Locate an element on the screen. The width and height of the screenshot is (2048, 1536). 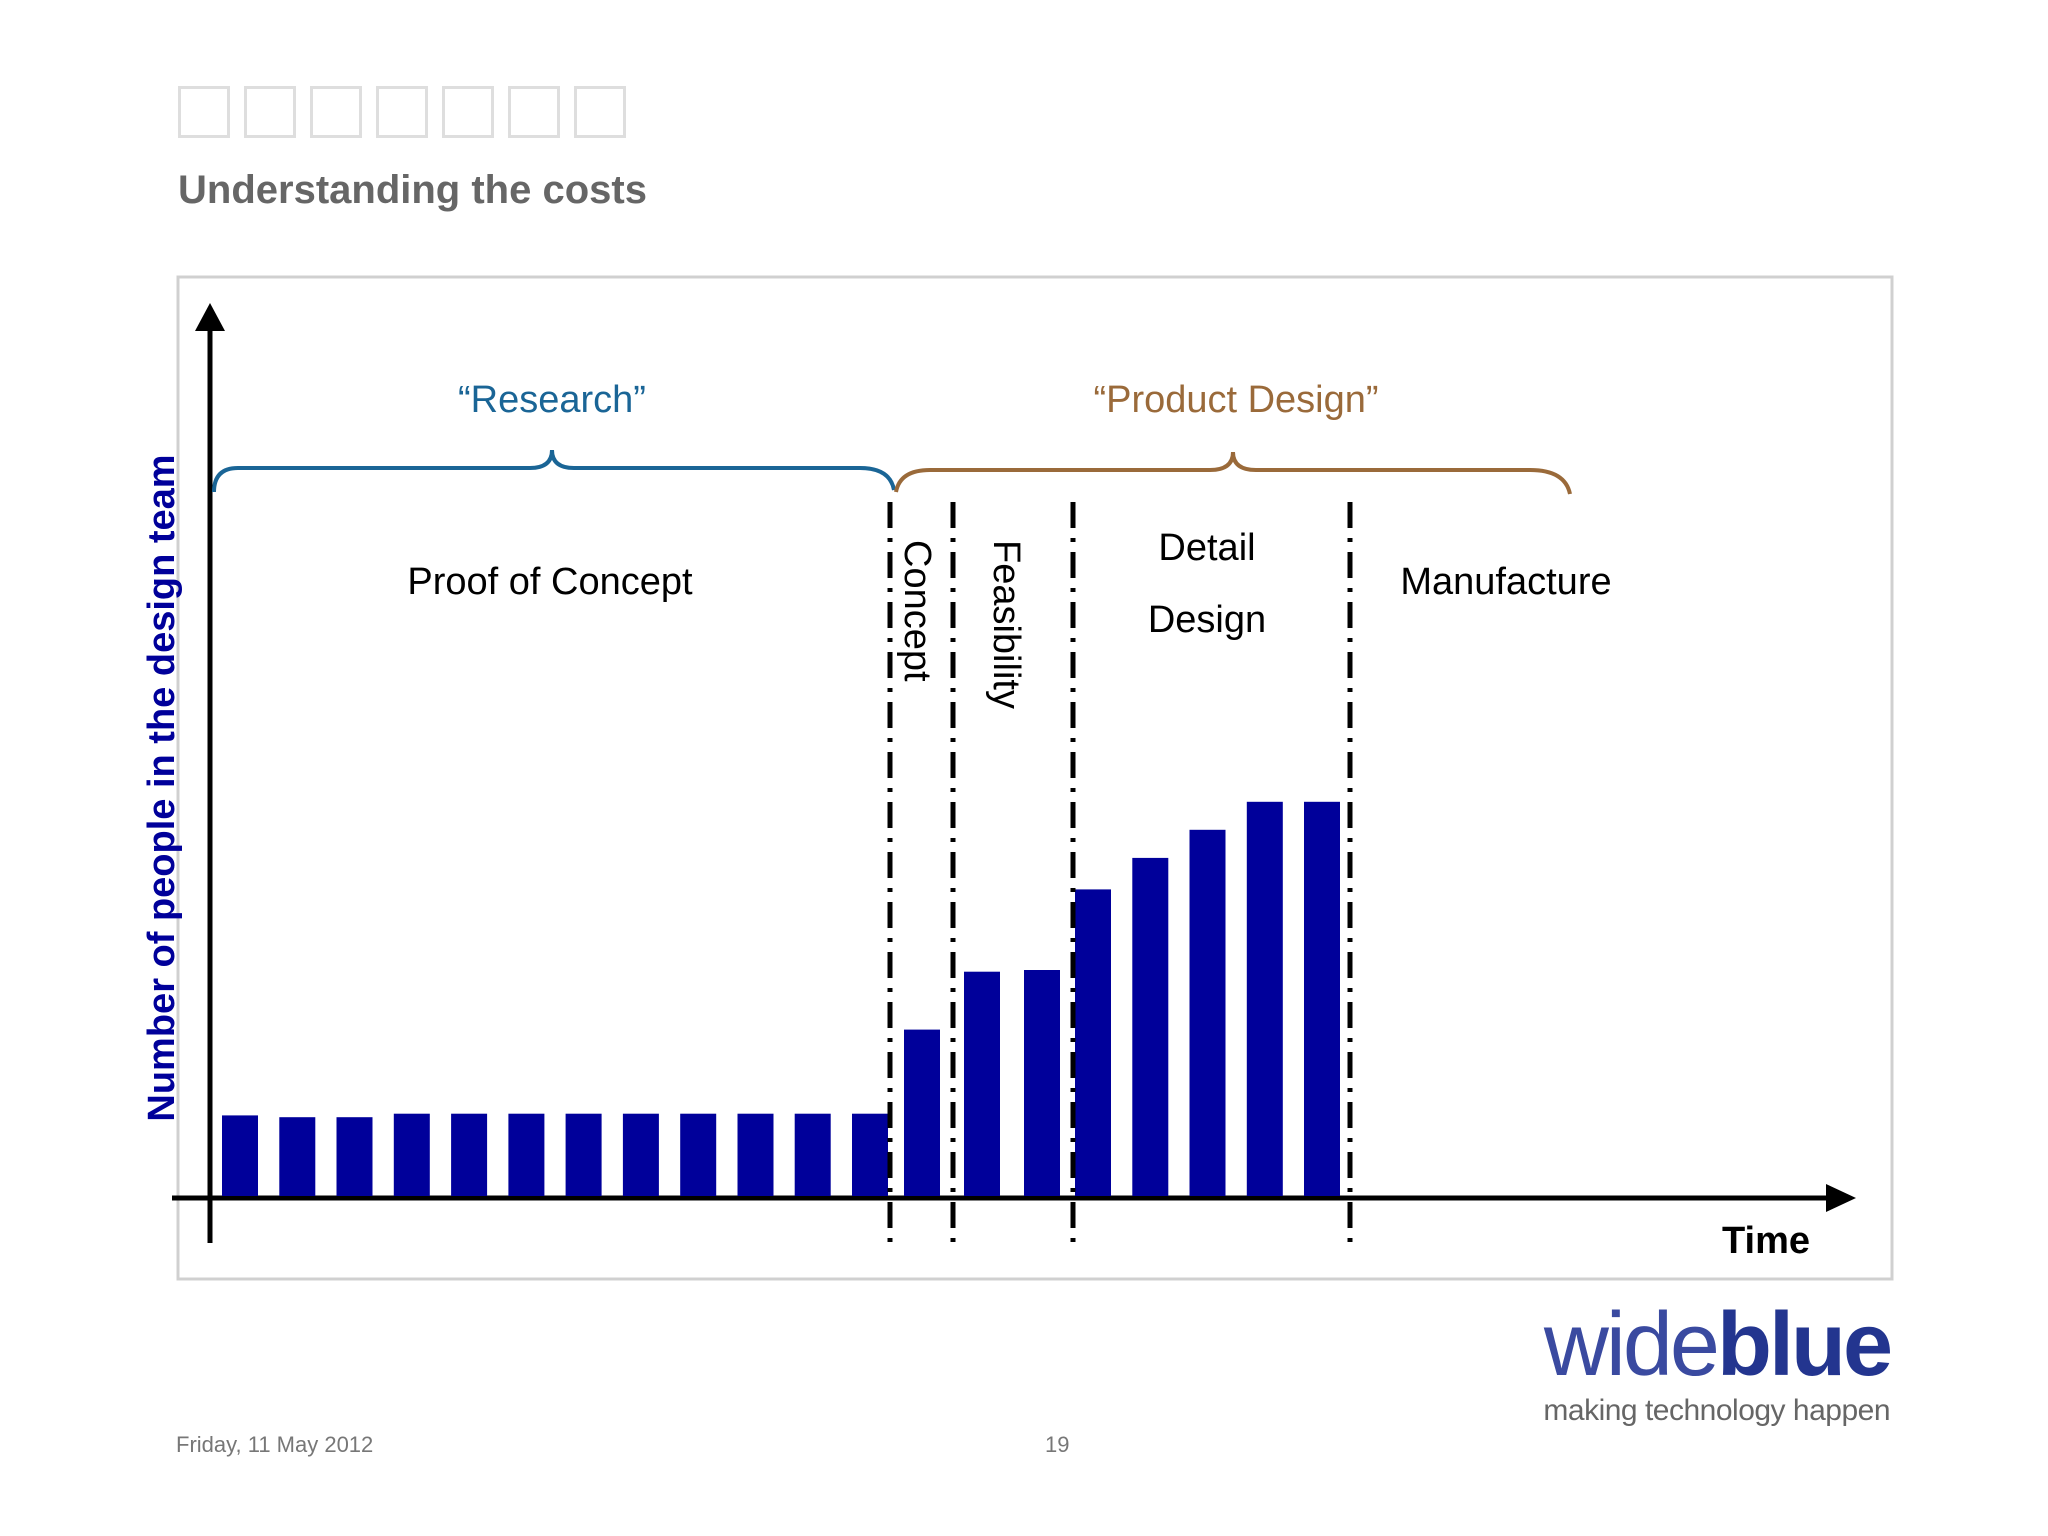
x-axis-label: Time is located at coordinates (1766, 1241).